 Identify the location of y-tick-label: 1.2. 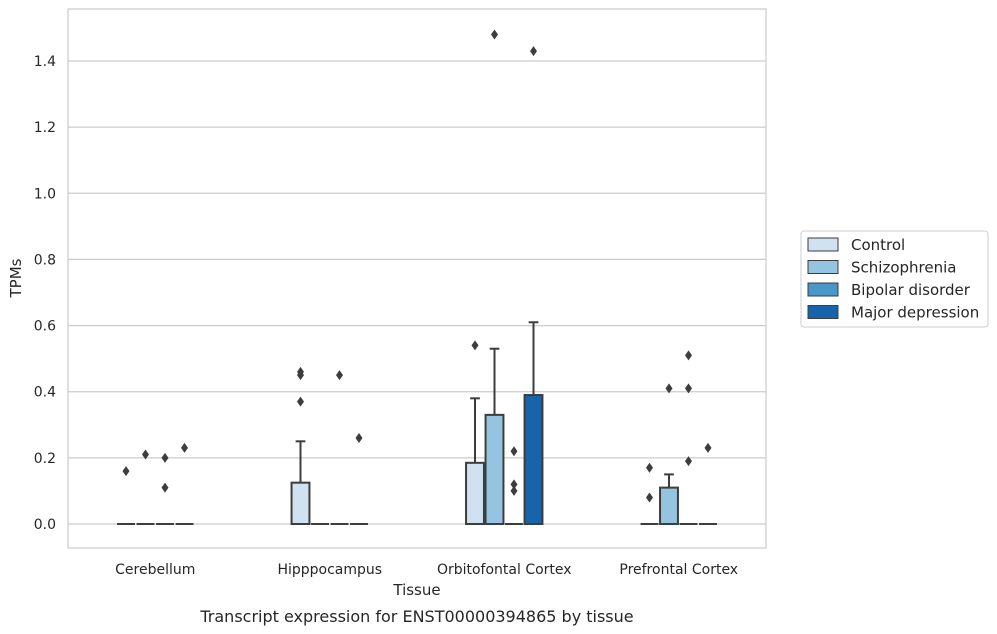
(45, 128).